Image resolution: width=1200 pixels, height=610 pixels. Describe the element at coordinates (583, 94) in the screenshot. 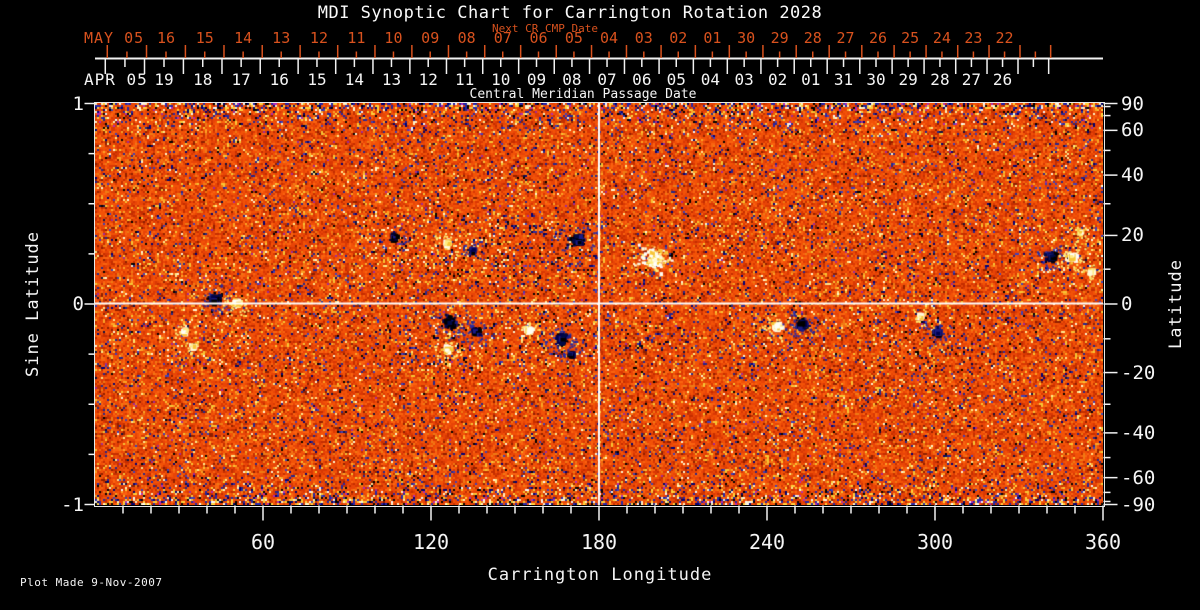

I see `cmp-axis-label: Central Meridian Passage Date` at that location.